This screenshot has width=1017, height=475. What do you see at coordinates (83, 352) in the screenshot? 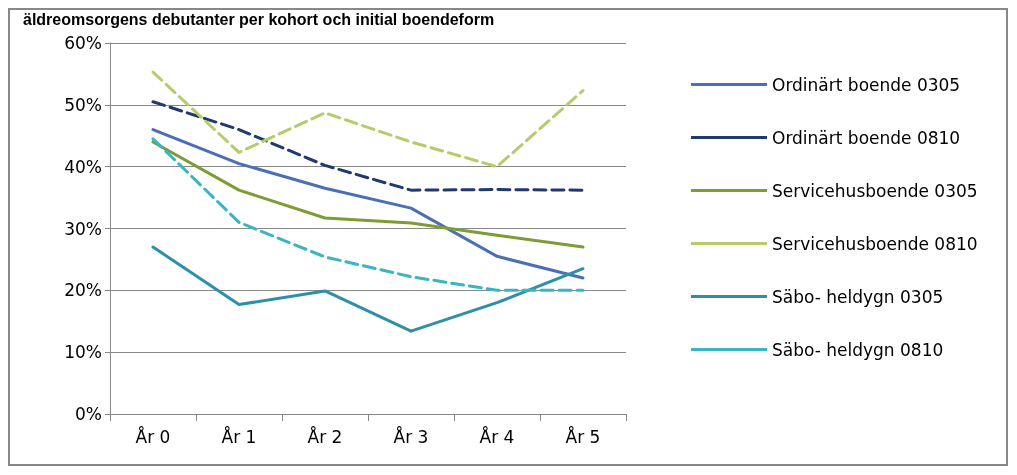
I see `y-tick-label: 10%` at bounding box center [83, 352].